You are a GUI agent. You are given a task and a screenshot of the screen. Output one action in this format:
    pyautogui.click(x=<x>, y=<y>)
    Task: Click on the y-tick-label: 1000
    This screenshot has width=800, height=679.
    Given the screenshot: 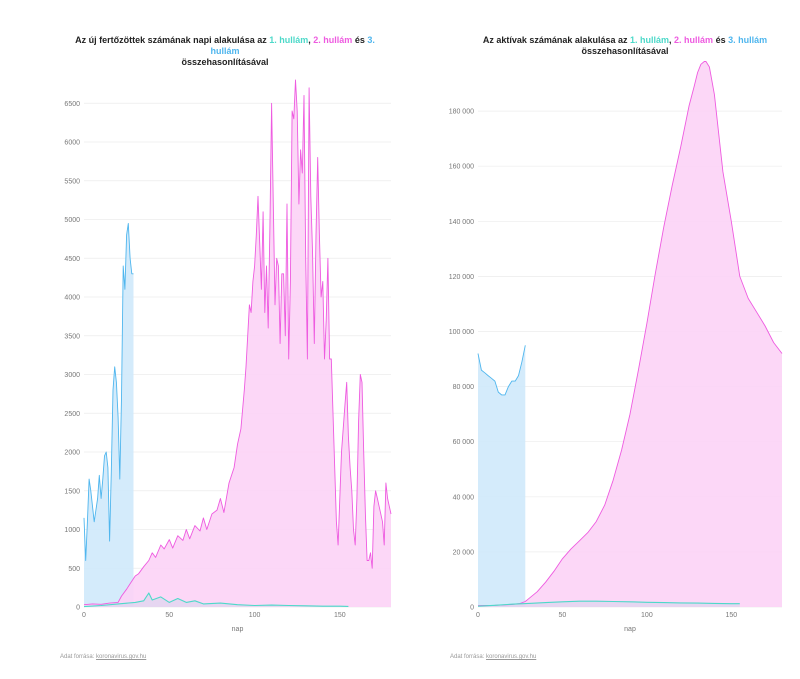 What is the action you would take?
    pyautogui.click(x=72, y=530)
    